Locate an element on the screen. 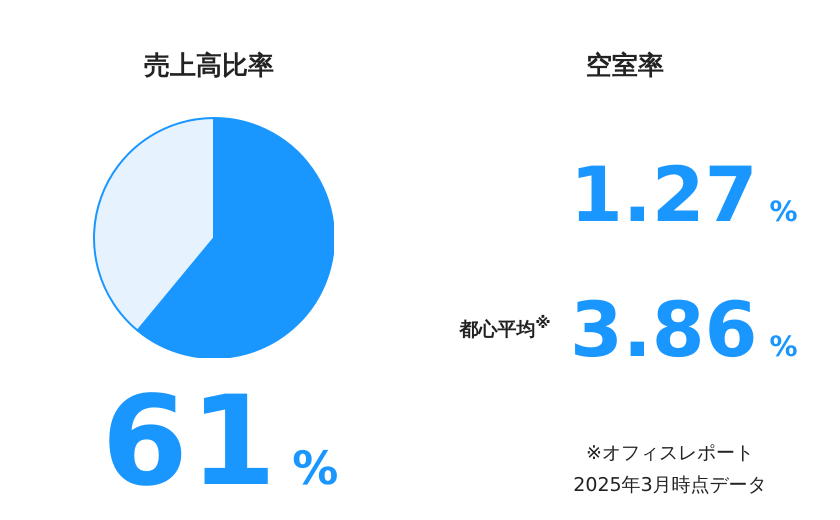 The image size is (840, 520). text: 2025年3月時点データ is located at coordinates (670, 485).